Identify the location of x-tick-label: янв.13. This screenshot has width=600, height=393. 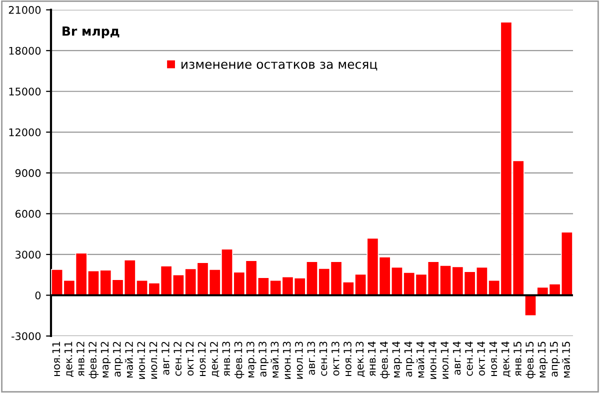
(226, 359).